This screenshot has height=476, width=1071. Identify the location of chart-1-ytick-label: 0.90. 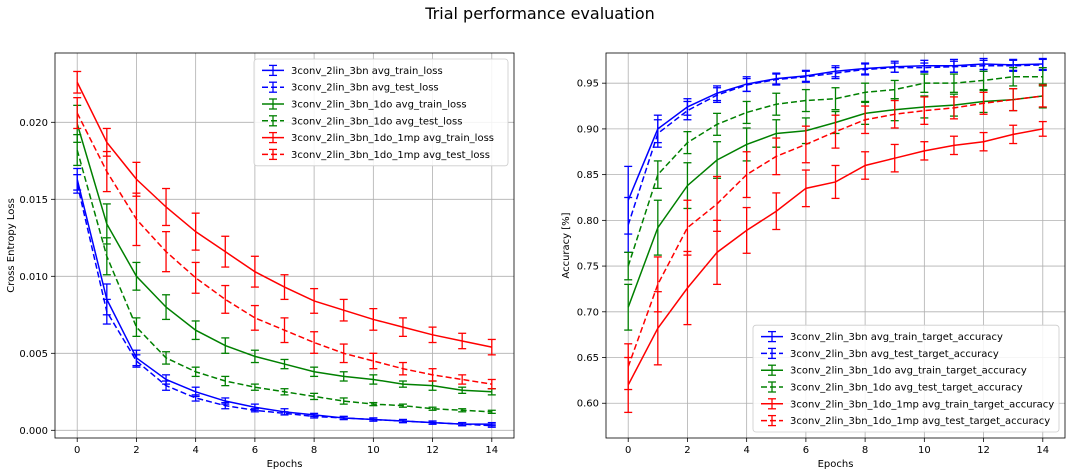
(588, 129).